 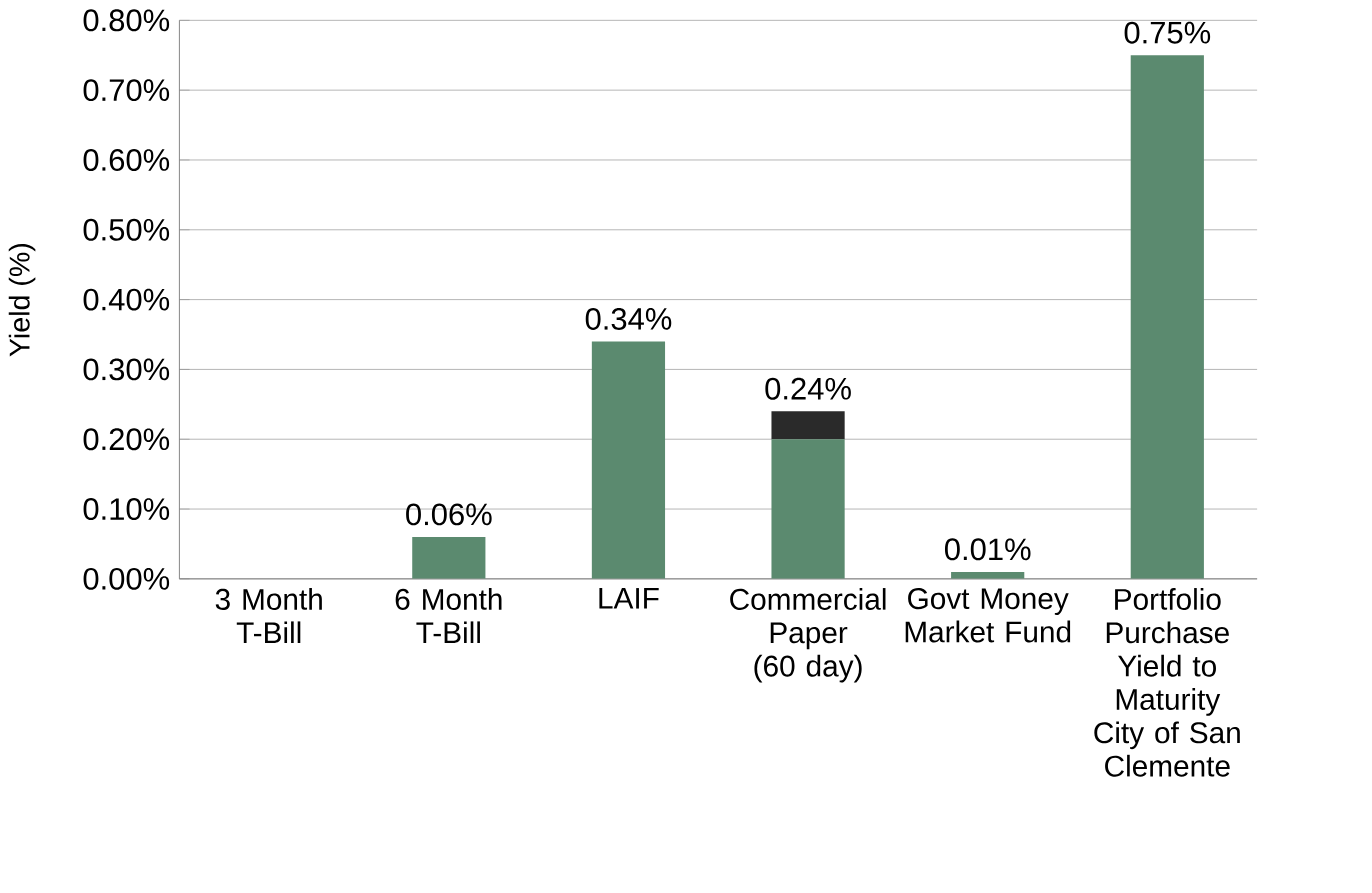 I want to click on total-label: 0.01%, so click(x=987, y=549).